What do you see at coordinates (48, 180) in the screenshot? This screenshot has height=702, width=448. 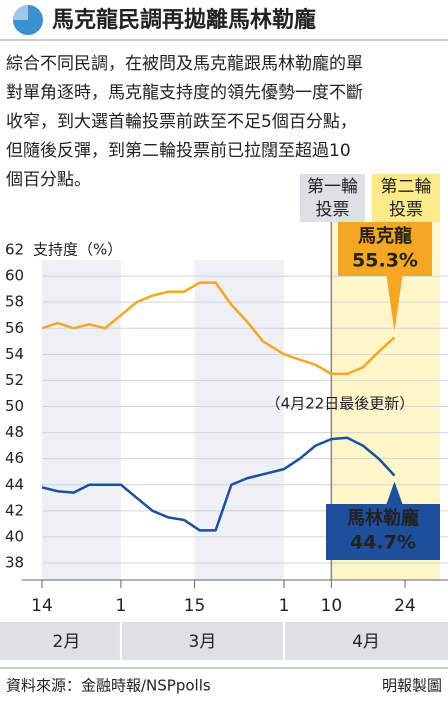 I see `paragraph-line: 個百分點。` at bounding box center [48, 180].